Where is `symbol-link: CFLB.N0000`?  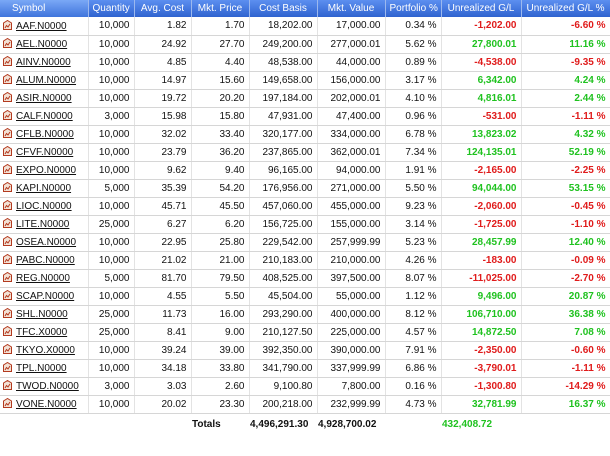
symbol-link: CFLB.N0000 is located at coordinates (45, 134).